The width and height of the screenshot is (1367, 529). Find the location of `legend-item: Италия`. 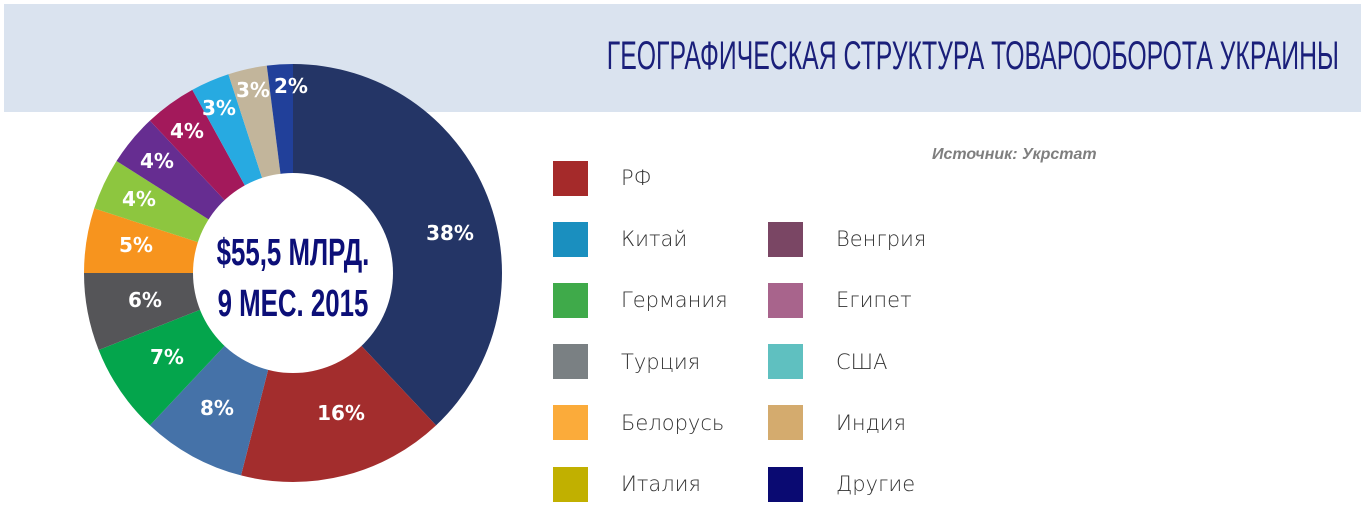

legend-item: Италия is located at coordinates (627, 484).